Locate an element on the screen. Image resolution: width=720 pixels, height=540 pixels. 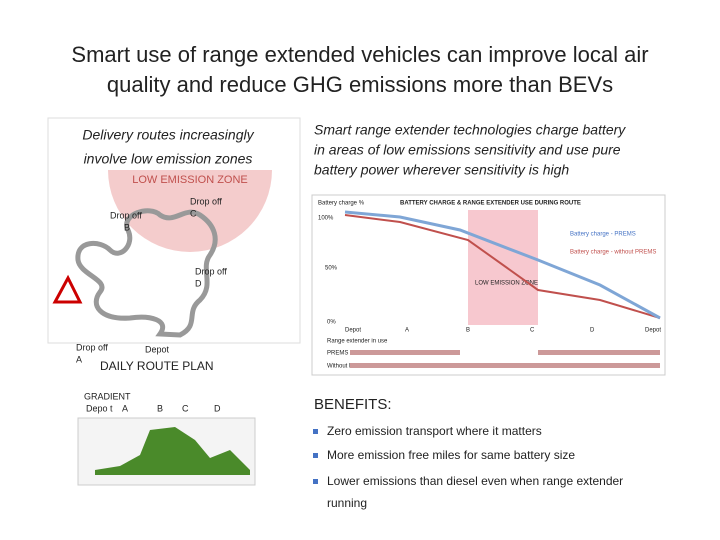
warning-sign is located at coordinates (67, 289).